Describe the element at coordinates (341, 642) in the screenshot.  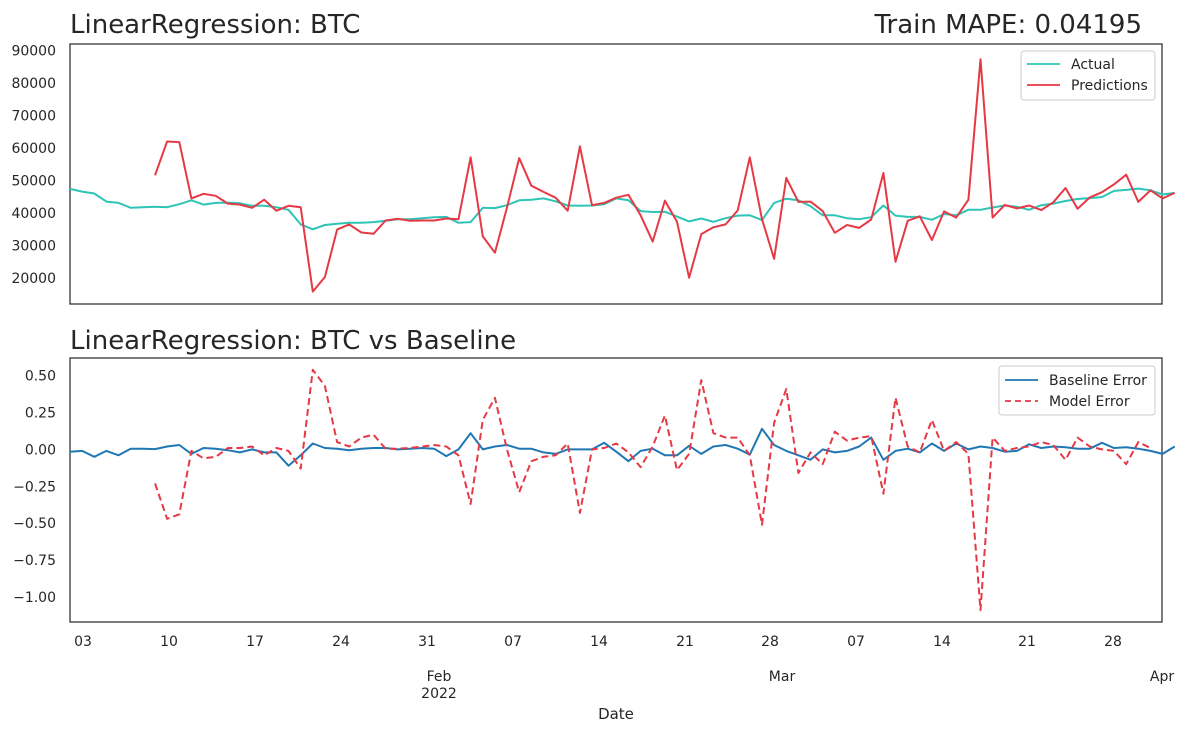
I see `x-tick-label: 24` at that location.